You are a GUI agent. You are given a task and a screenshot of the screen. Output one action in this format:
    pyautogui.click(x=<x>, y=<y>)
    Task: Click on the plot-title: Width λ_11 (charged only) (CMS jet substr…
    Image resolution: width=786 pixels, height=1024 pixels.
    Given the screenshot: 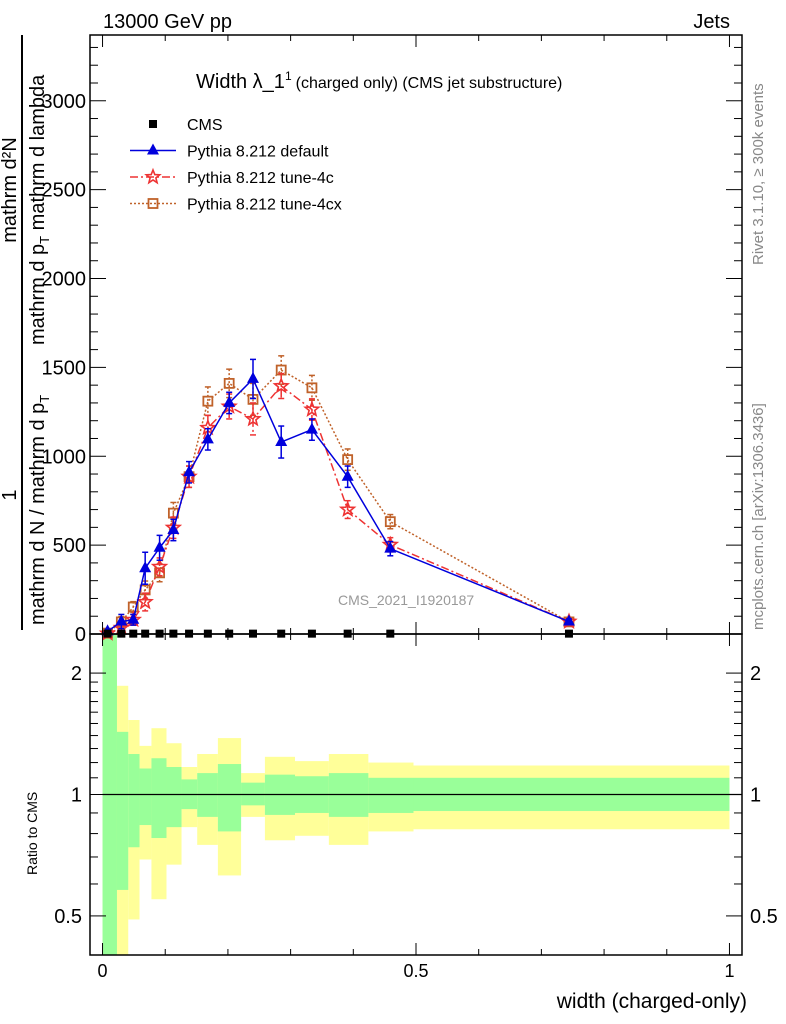 What is the action you would take?
    pyautogui.click(x=379, y=81)
    